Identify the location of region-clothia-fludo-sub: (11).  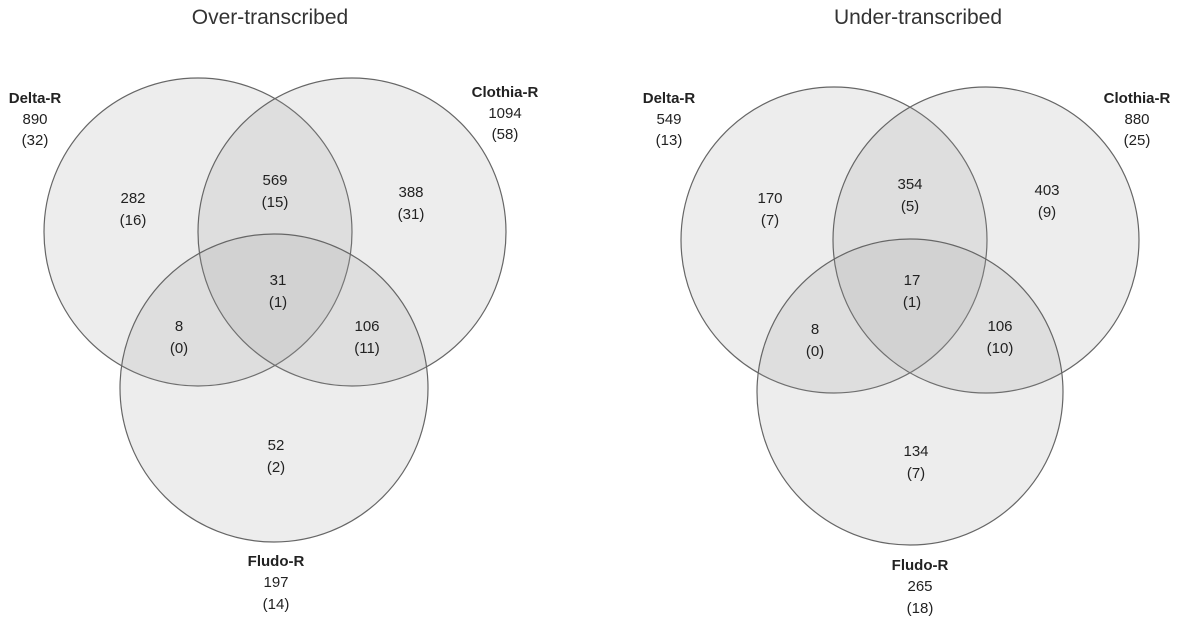
(367, 348).